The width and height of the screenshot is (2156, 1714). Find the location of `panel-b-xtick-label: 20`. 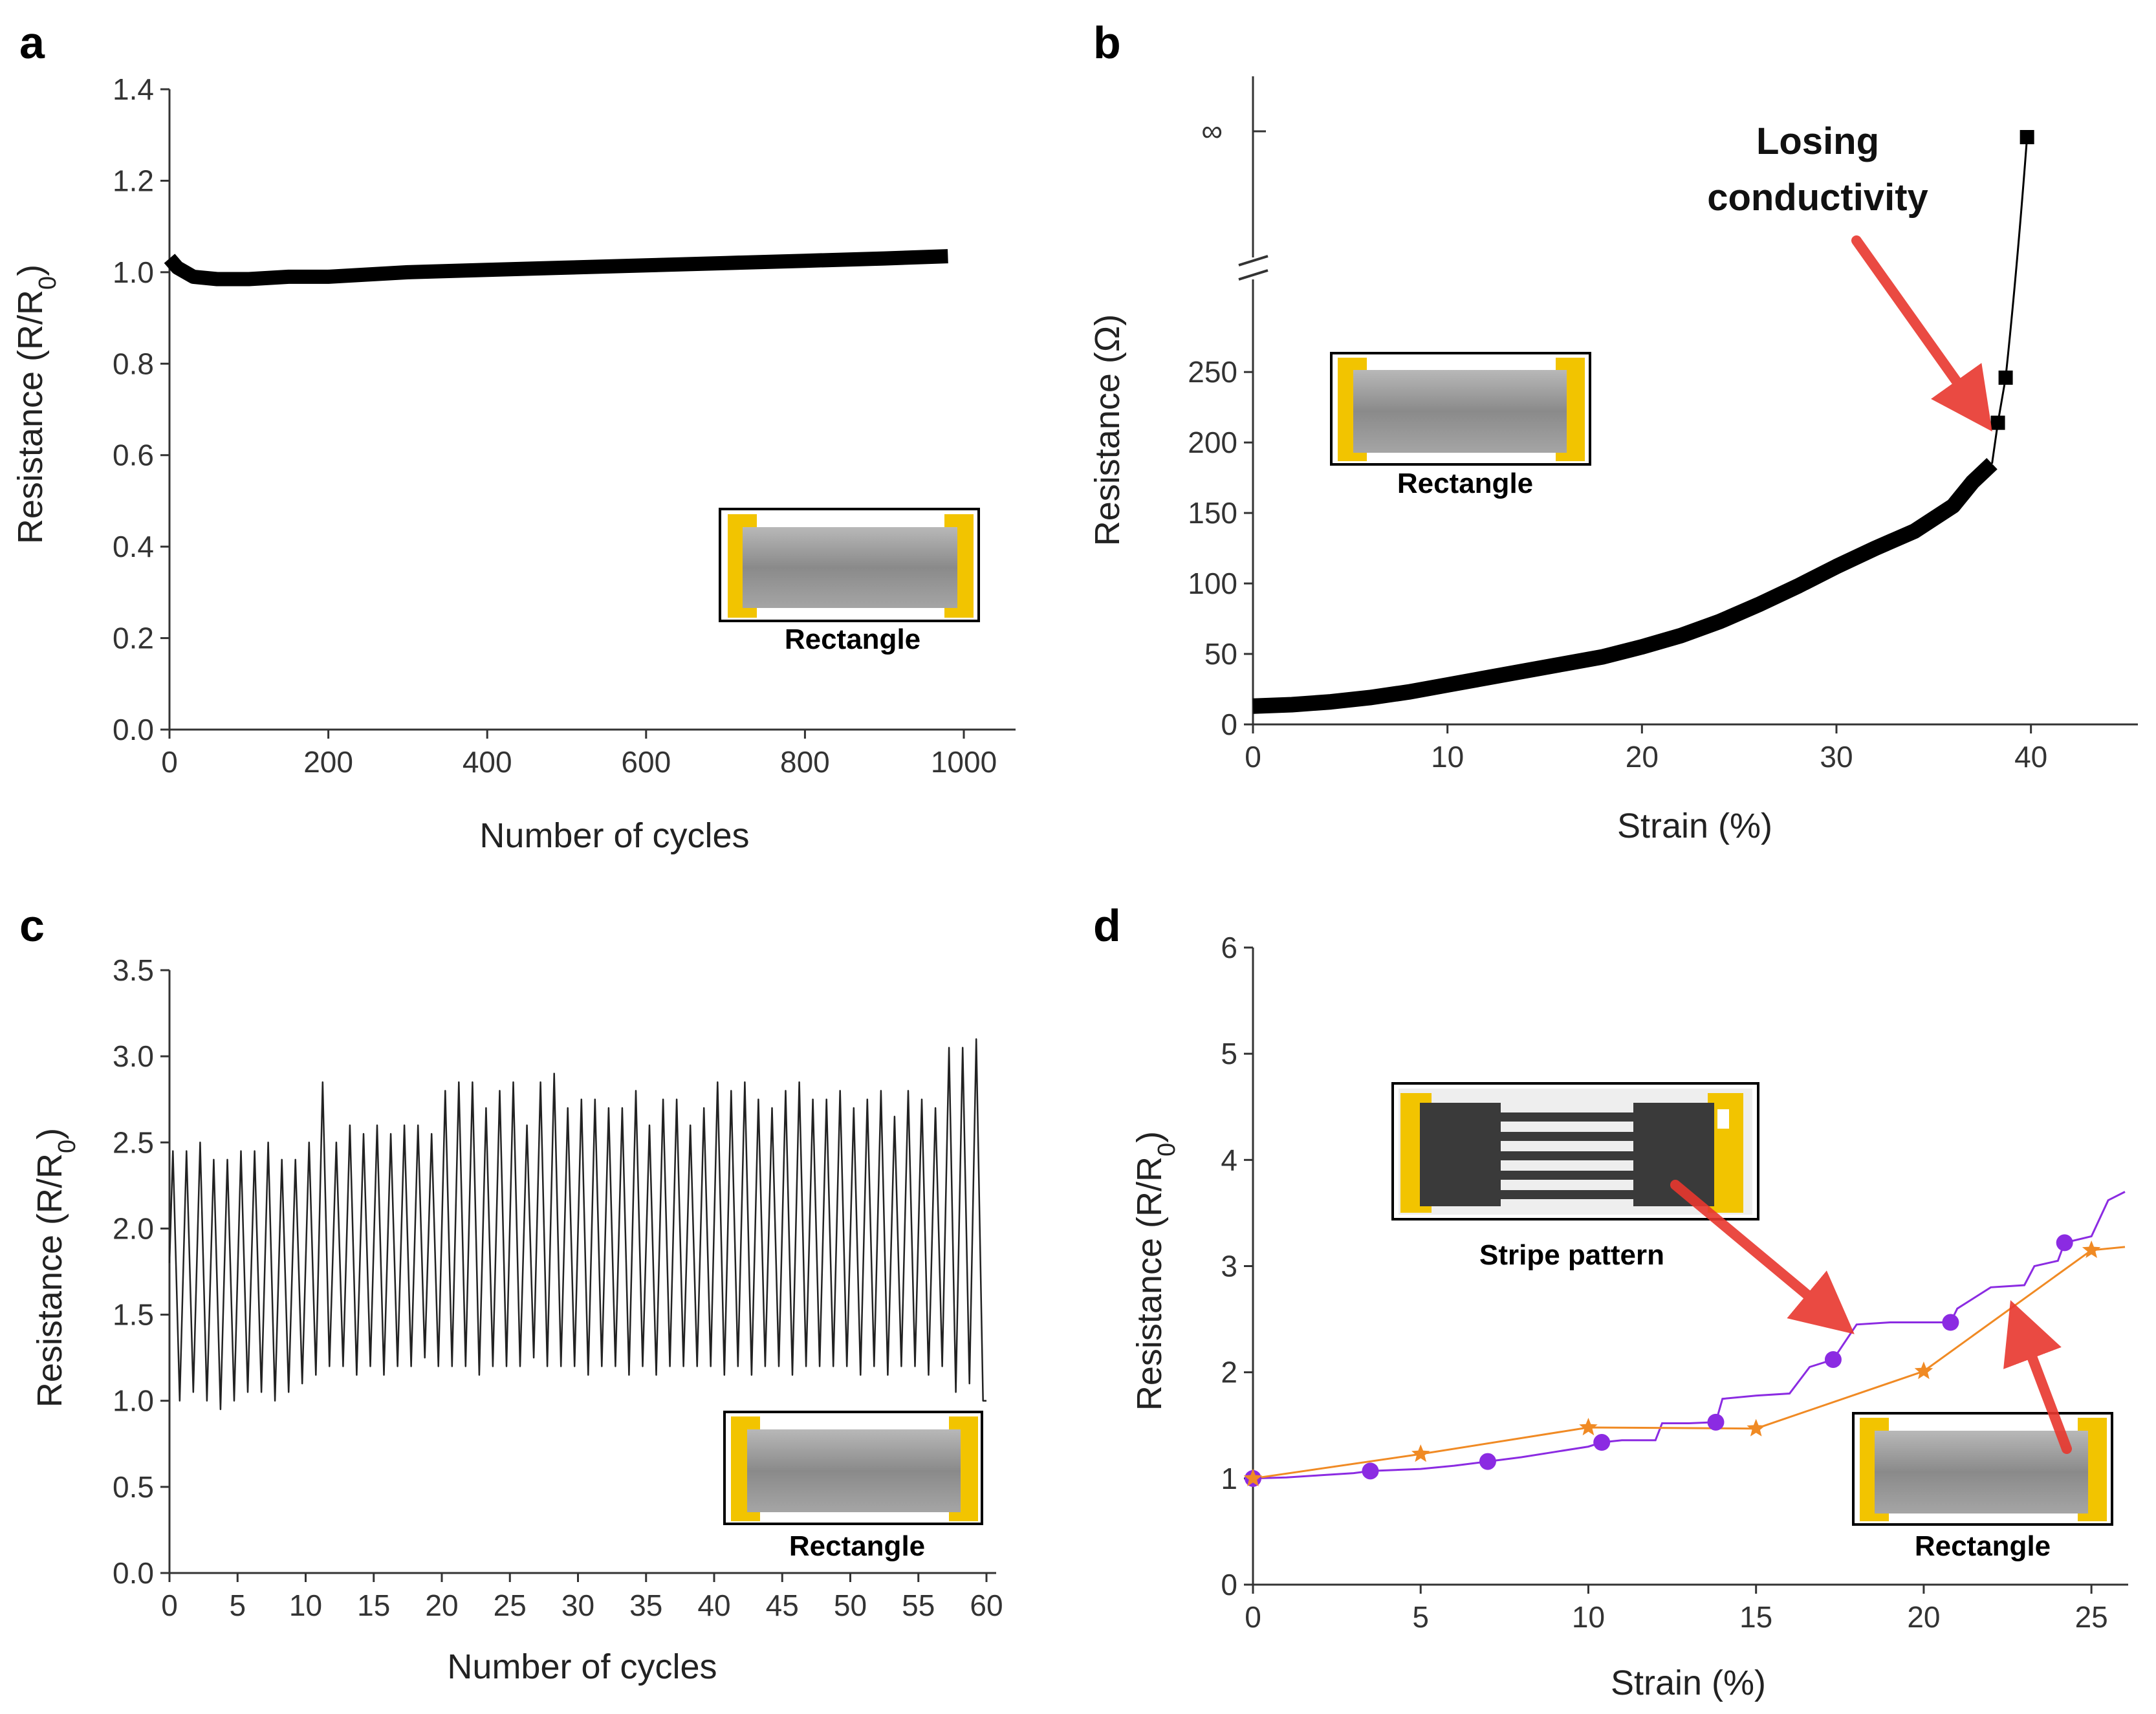

panel-b-xtick-label: 20 is located at coordinates (1642, 757).